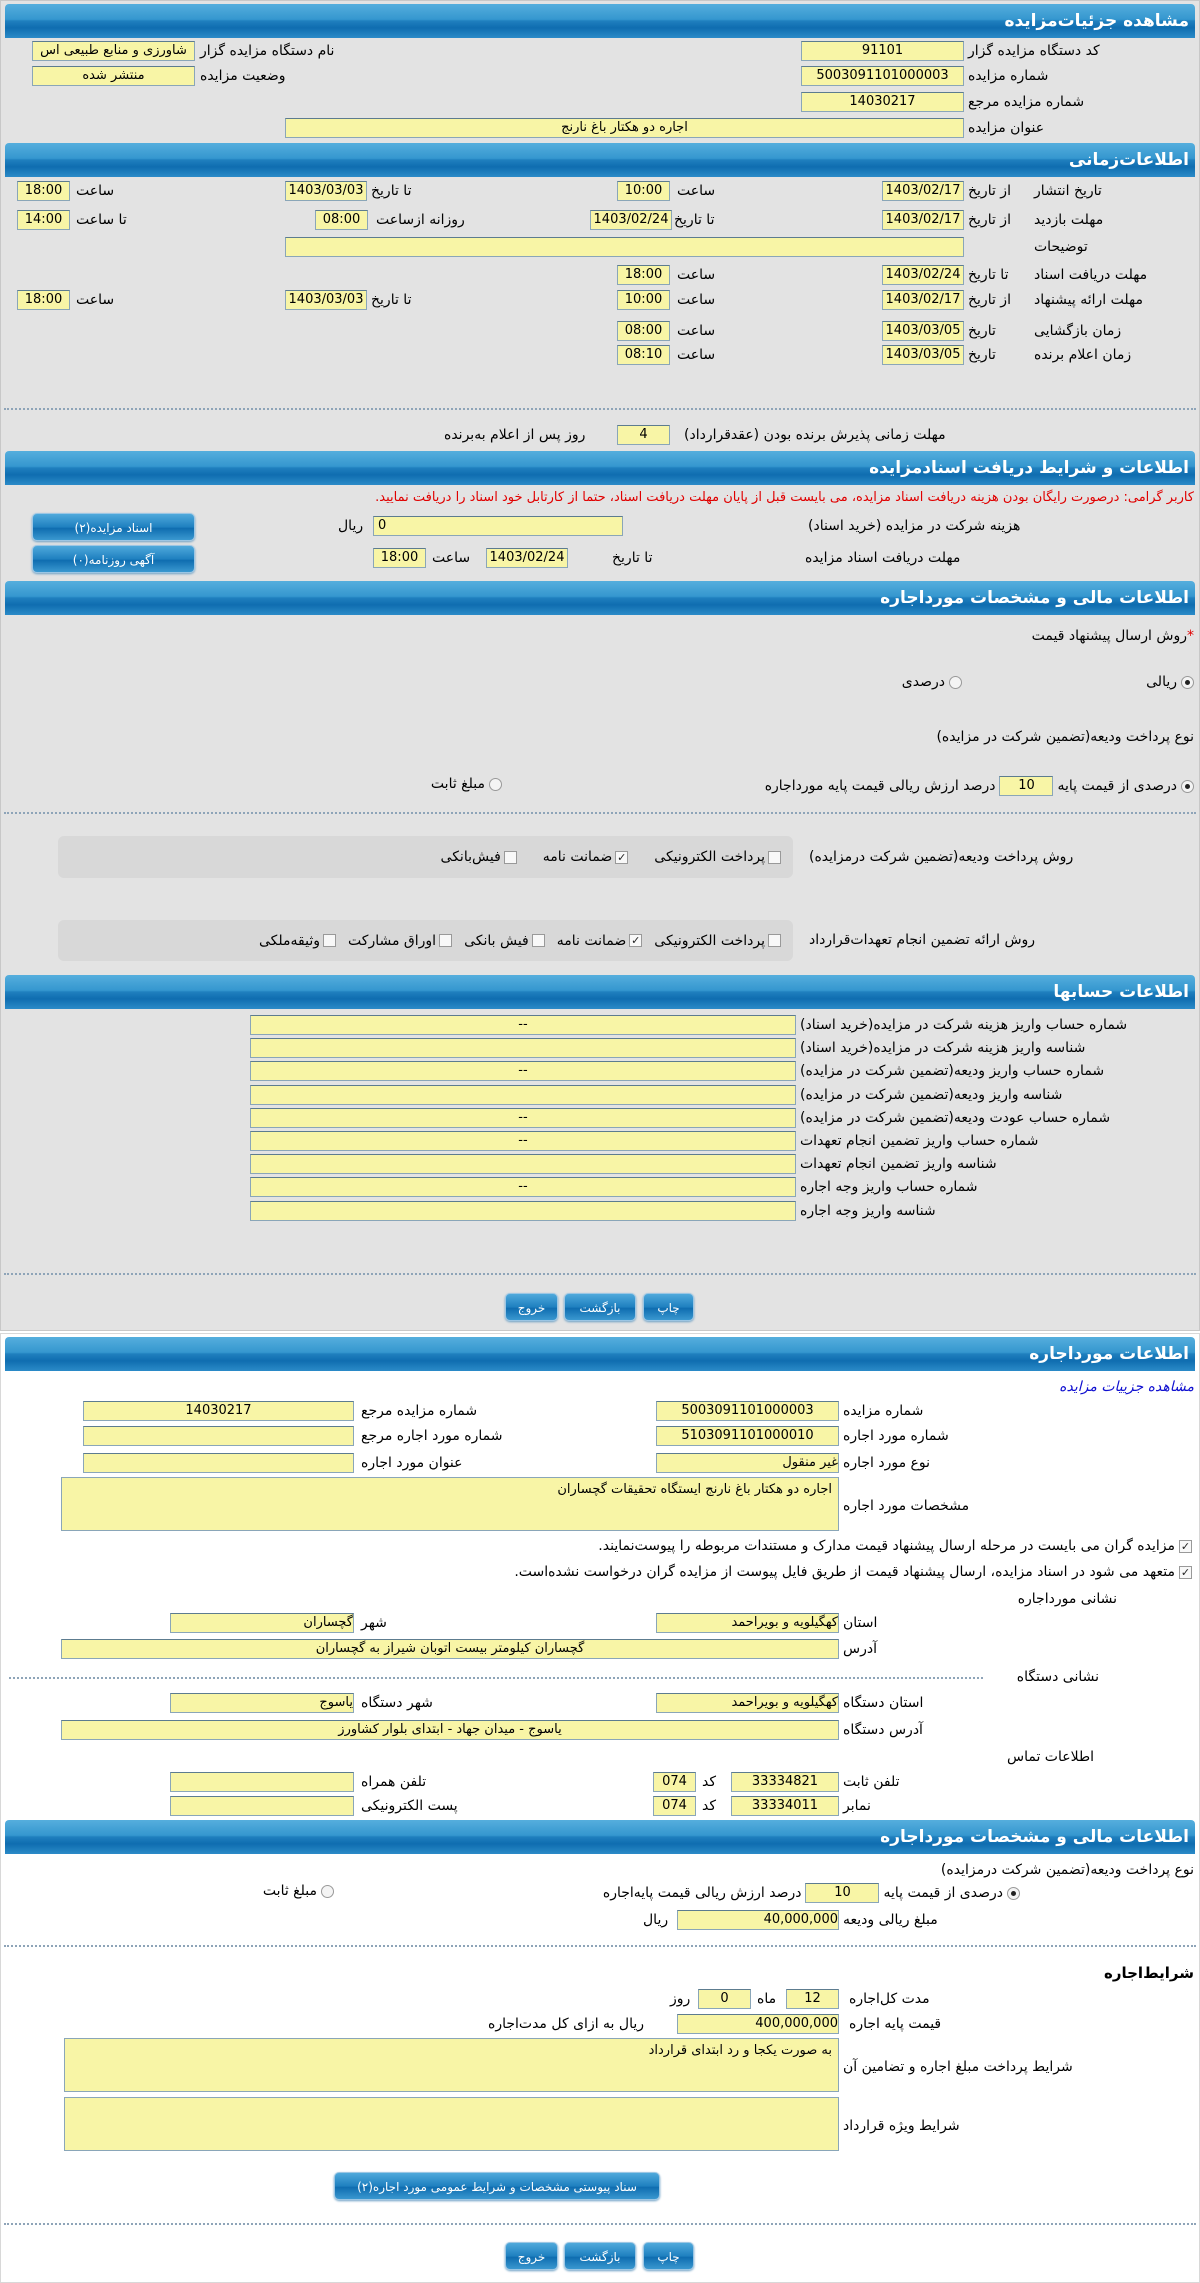 The height and width of the screenshot is (2283, 1200). Describe the element at coordinates (113, 51) in the screenshot. I see `org-name-field: شاورزی و منابع طبیعی اس` at that location.